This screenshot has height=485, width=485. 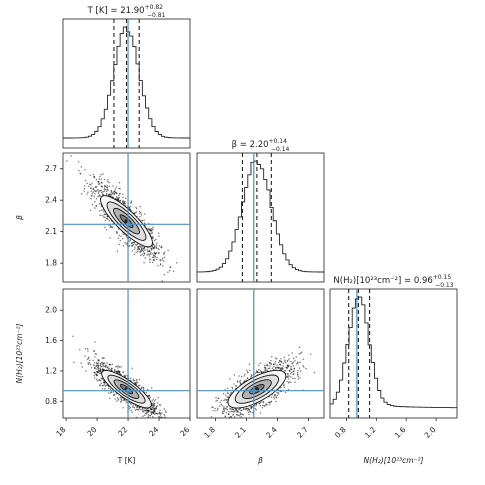 I want to click on x-tick-label: 20, so click(x=91, y=431).